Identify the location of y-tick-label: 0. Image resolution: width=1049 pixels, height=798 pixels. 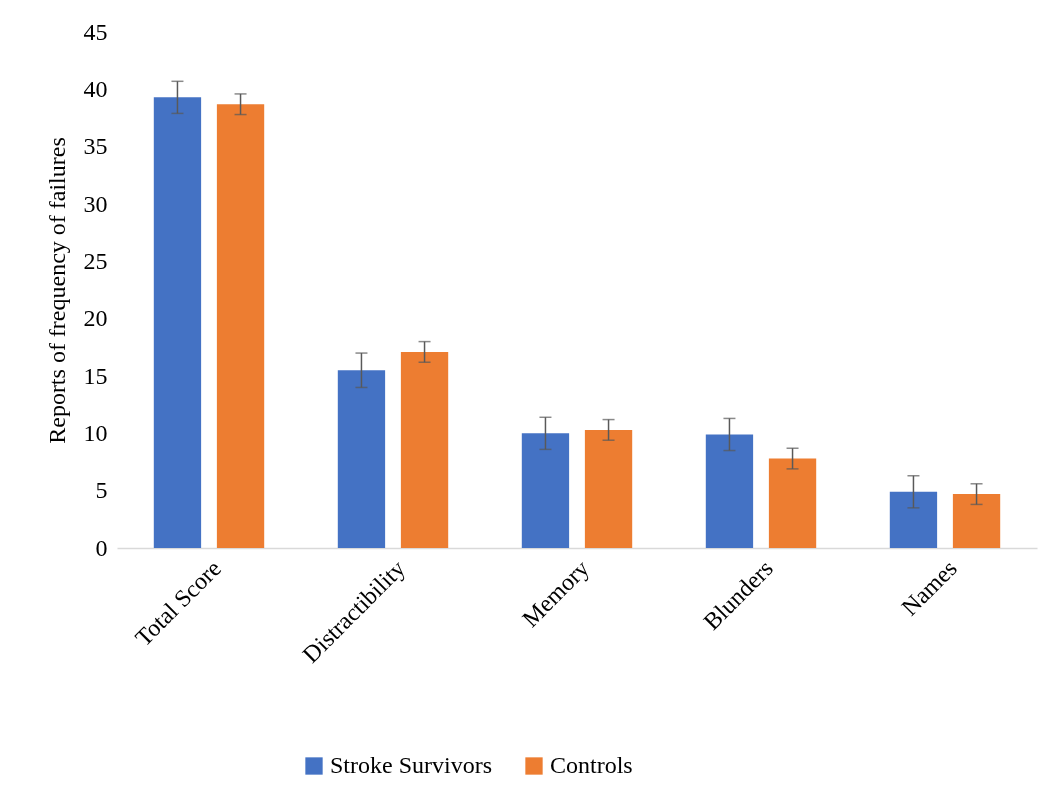
(101, 547).